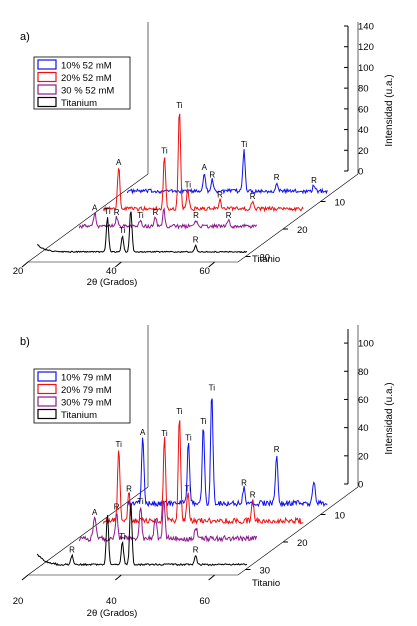 The image size is (417, 626). I want to click on panel-label: a), so click(25, 37).